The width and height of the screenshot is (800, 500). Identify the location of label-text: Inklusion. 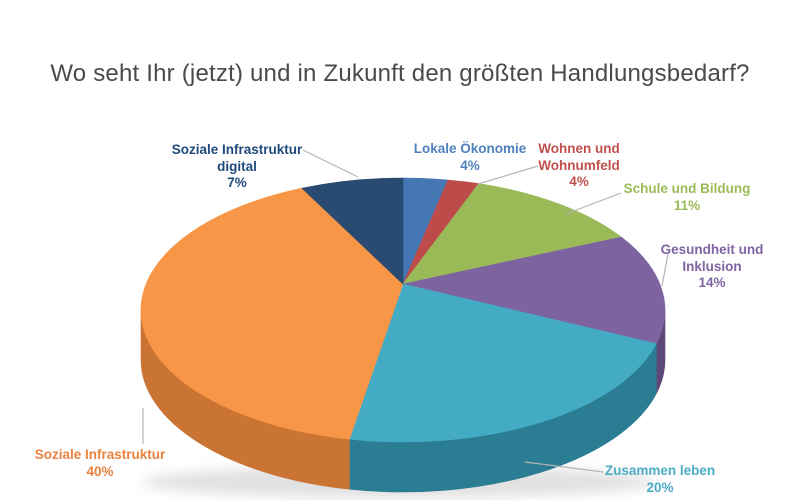
(712, 266).